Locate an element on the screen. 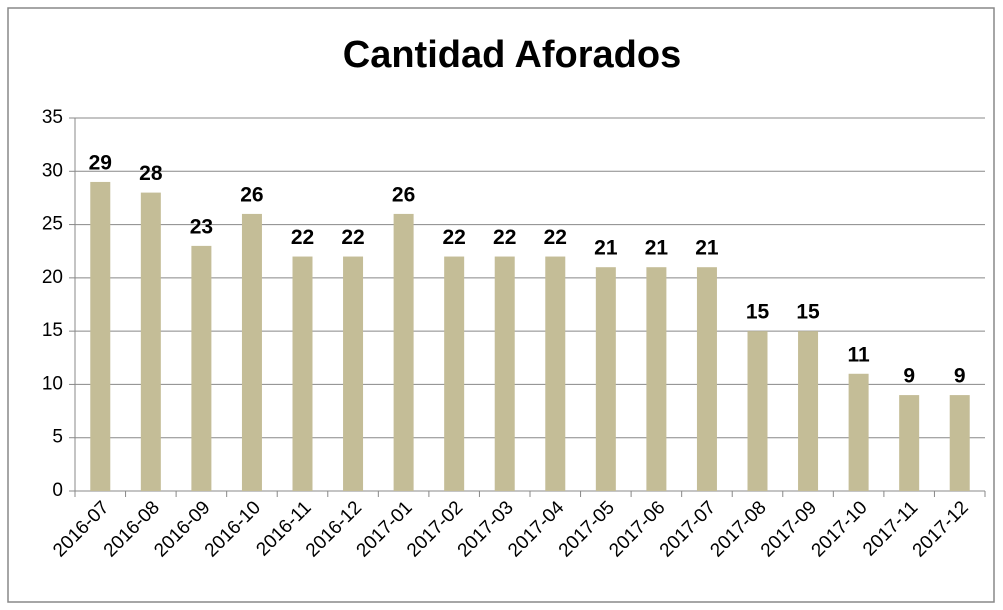 The height and width of the screenshot is (610, 1003). y-tick-label: 30 is located at coordinates (52, 170).